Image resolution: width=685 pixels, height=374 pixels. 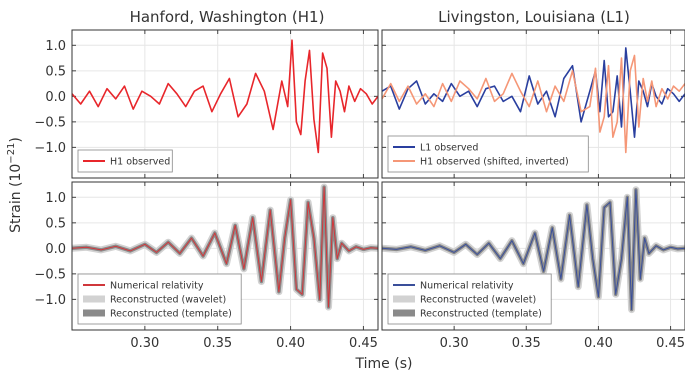 I want to click on x-axis-label: Time (s), so click(x=384, y=364).